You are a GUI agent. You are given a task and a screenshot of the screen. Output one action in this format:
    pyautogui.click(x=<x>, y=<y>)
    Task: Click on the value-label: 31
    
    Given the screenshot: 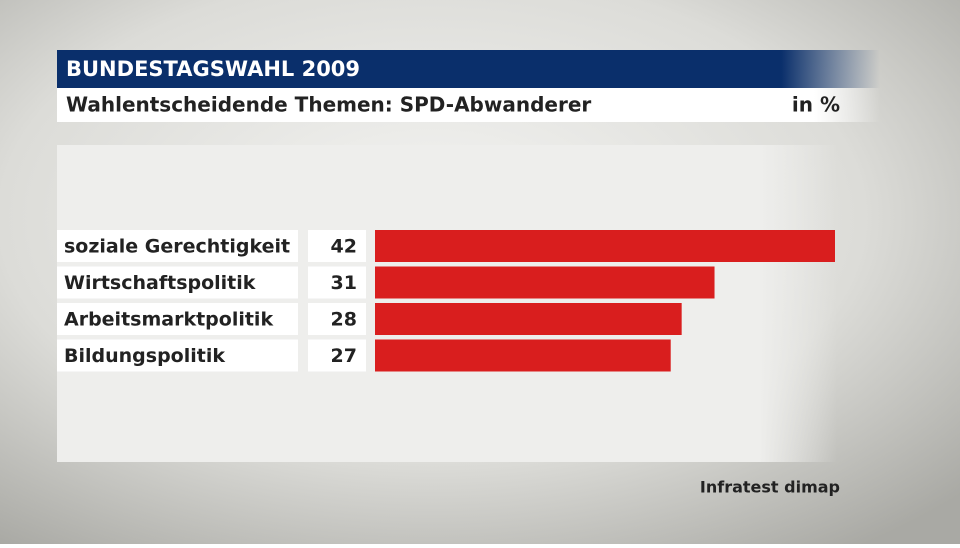 What is the action you would take?
    pyautogui.click(x=344, y=283)
    